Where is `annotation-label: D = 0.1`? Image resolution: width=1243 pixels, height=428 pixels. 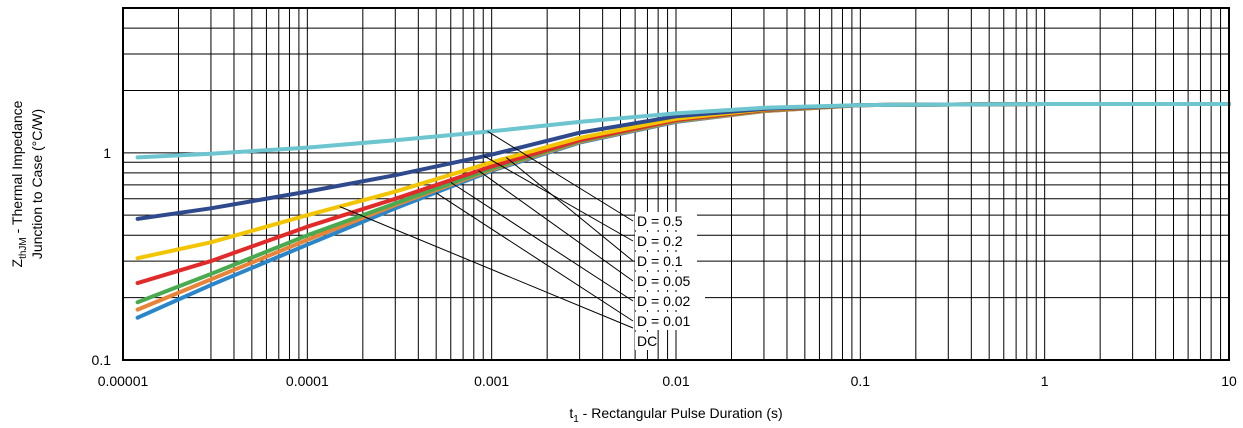
annotation-label: D = 0.1 is located at coordinates (660, 261).